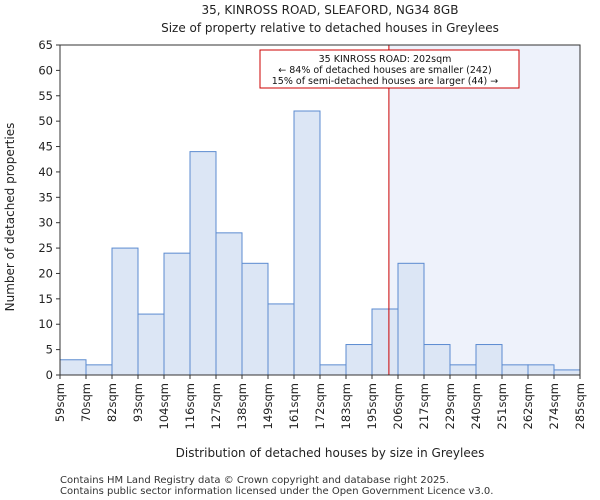 This screenshot has width=600, height=500. What do you see at coordinates (450, 406) in the screenshot?
I see `x-tick-label: 229sqm` at bounding box center [450, 406].